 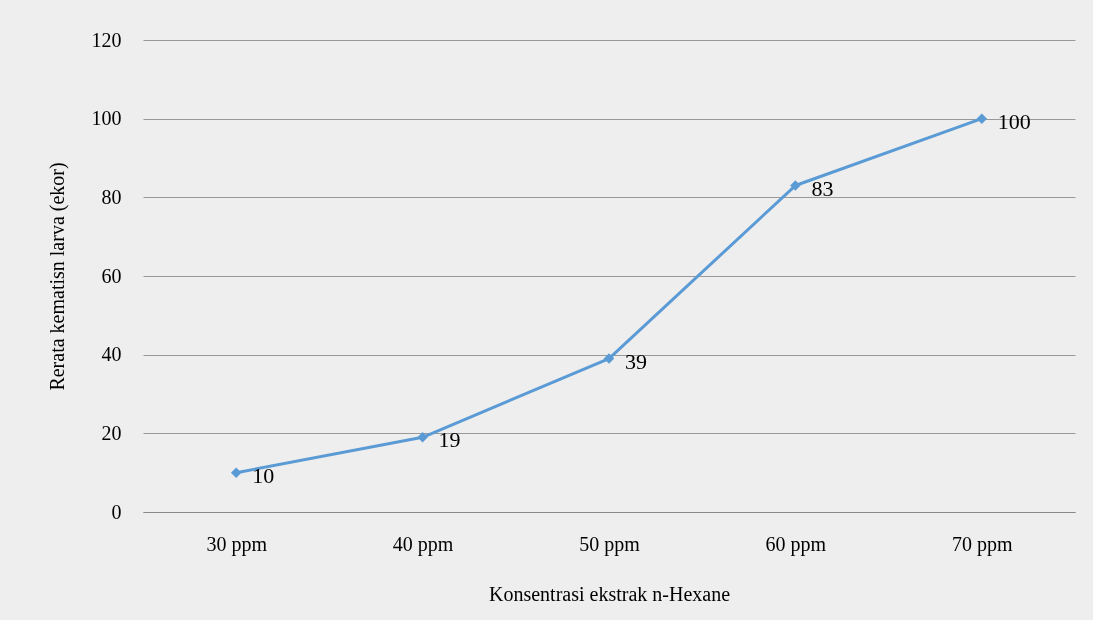 I want to click on data-label: 39, so click(x=636, y=361).